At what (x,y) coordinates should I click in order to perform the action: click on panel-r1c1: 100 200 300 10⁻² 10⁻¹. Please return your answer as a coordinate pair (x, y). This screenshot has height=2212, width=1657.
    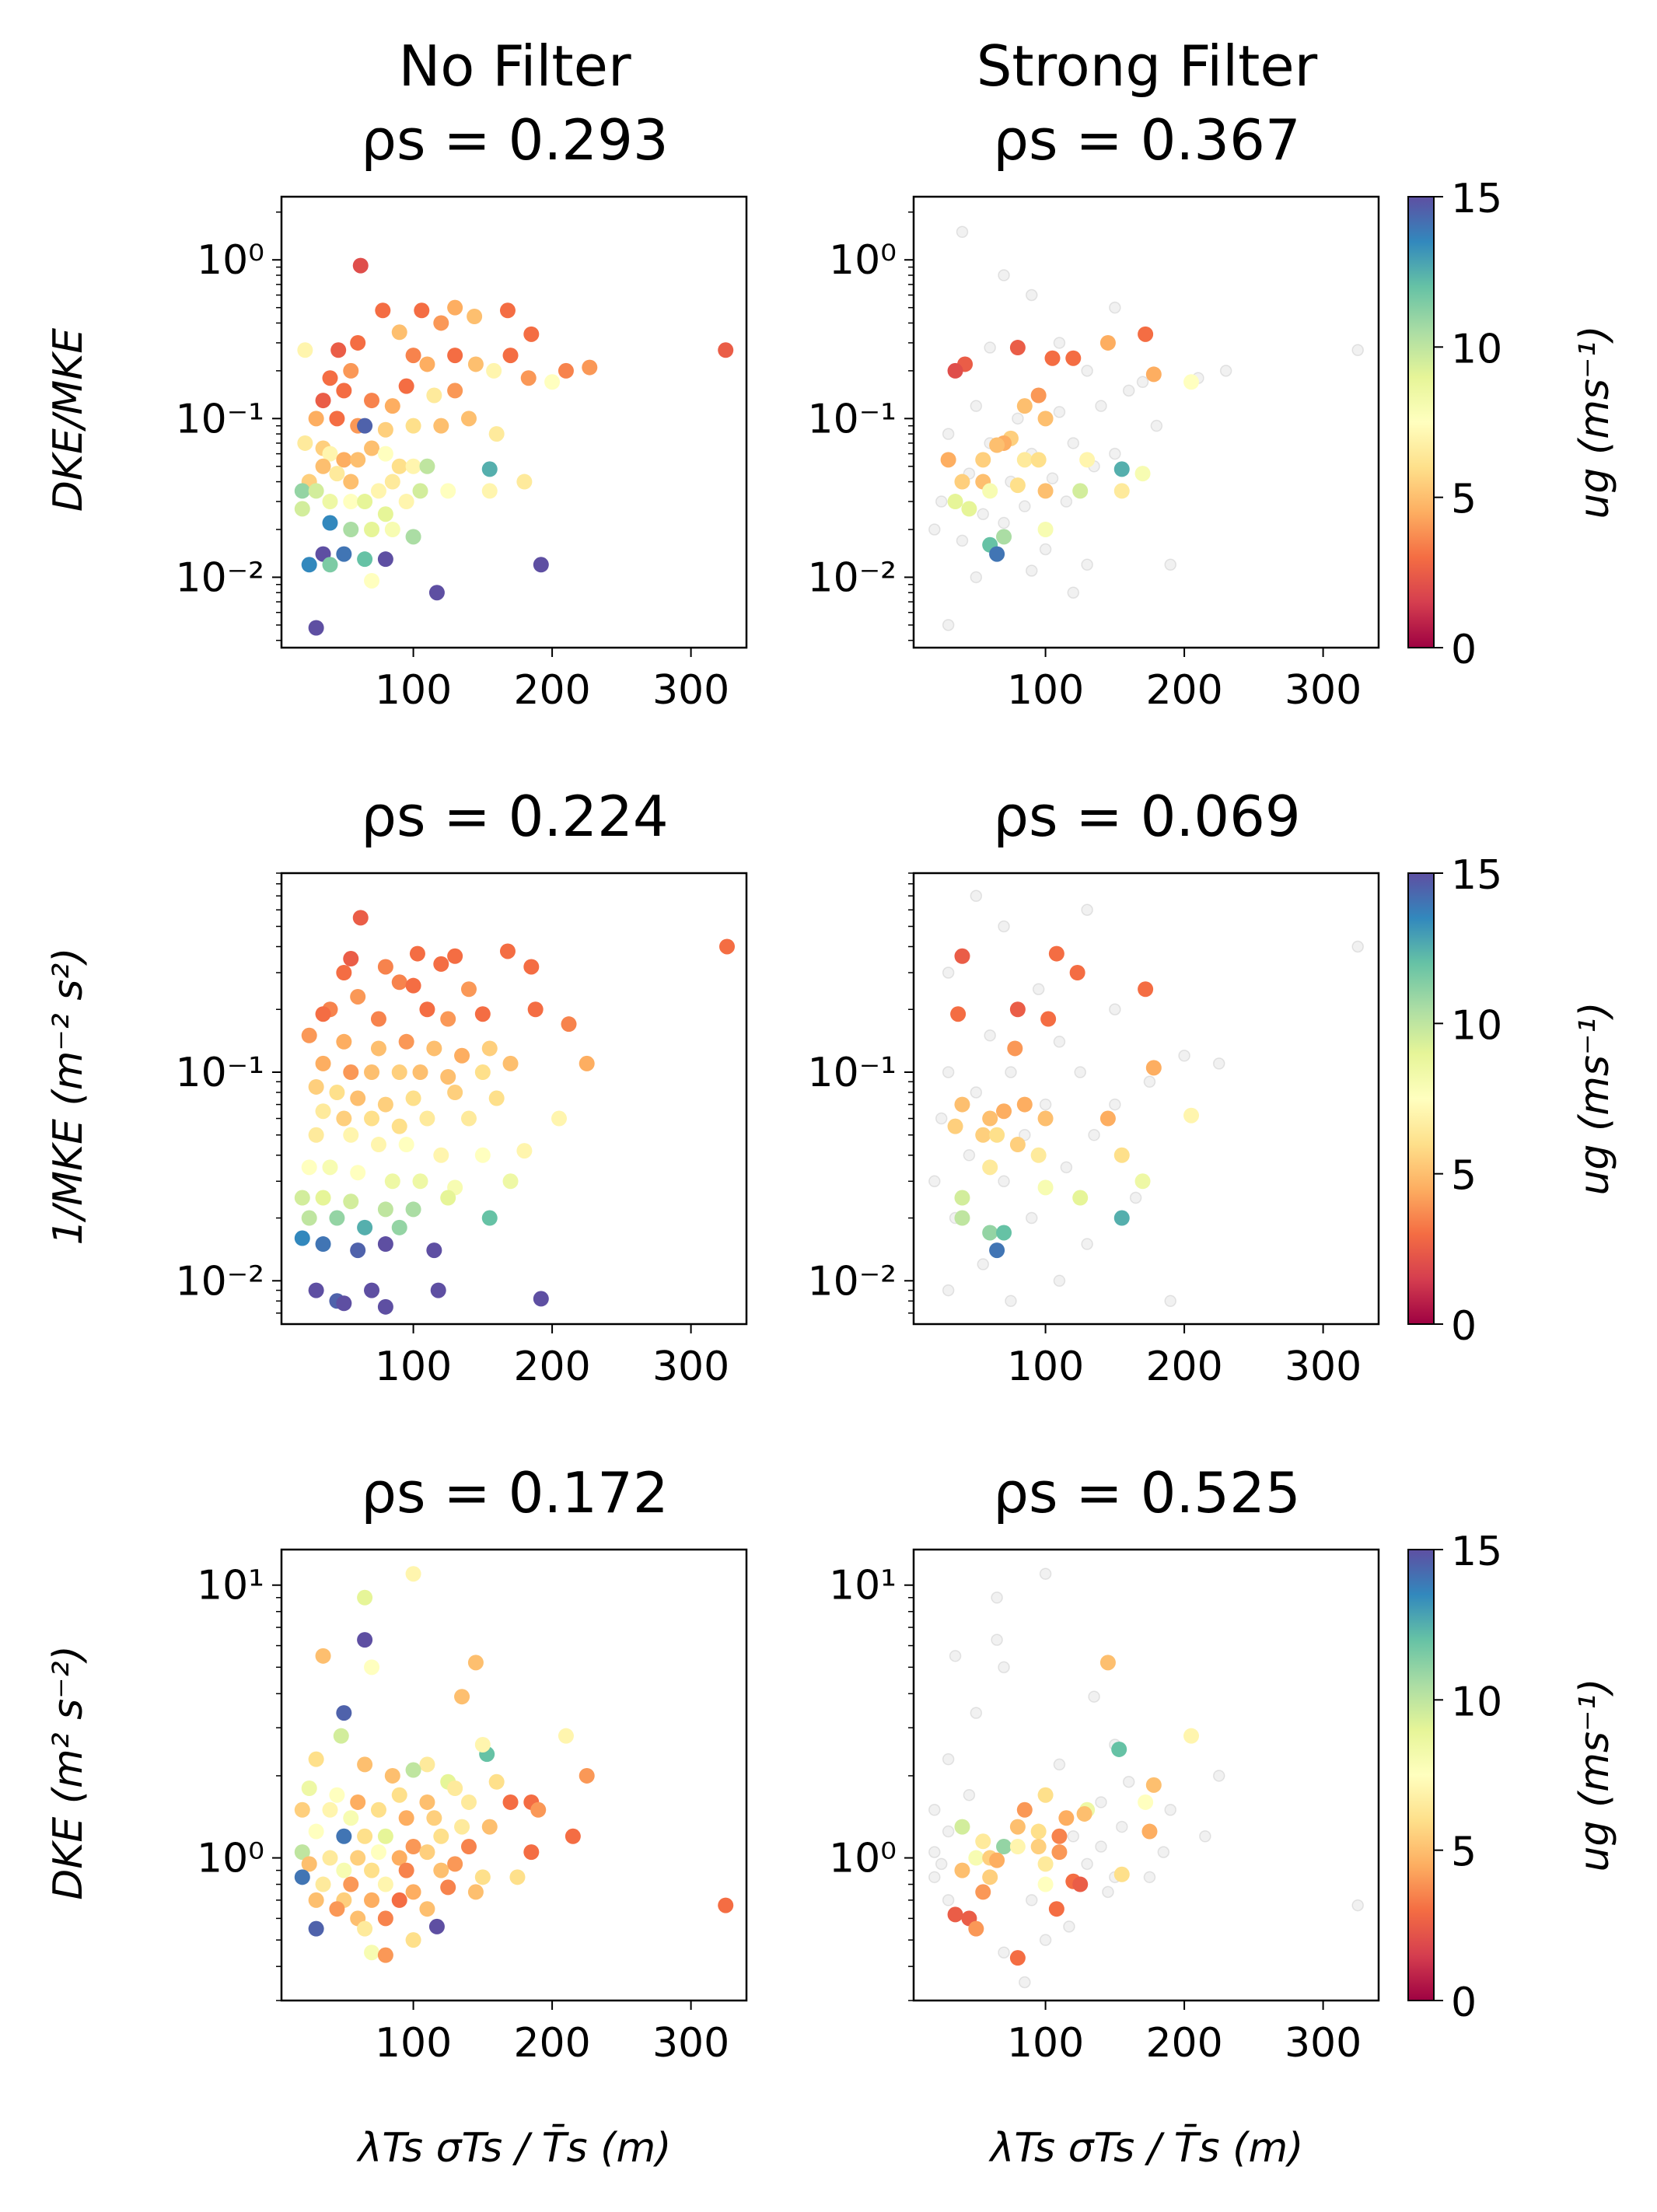
    Looking at the image, I should click on (1094, 1131).